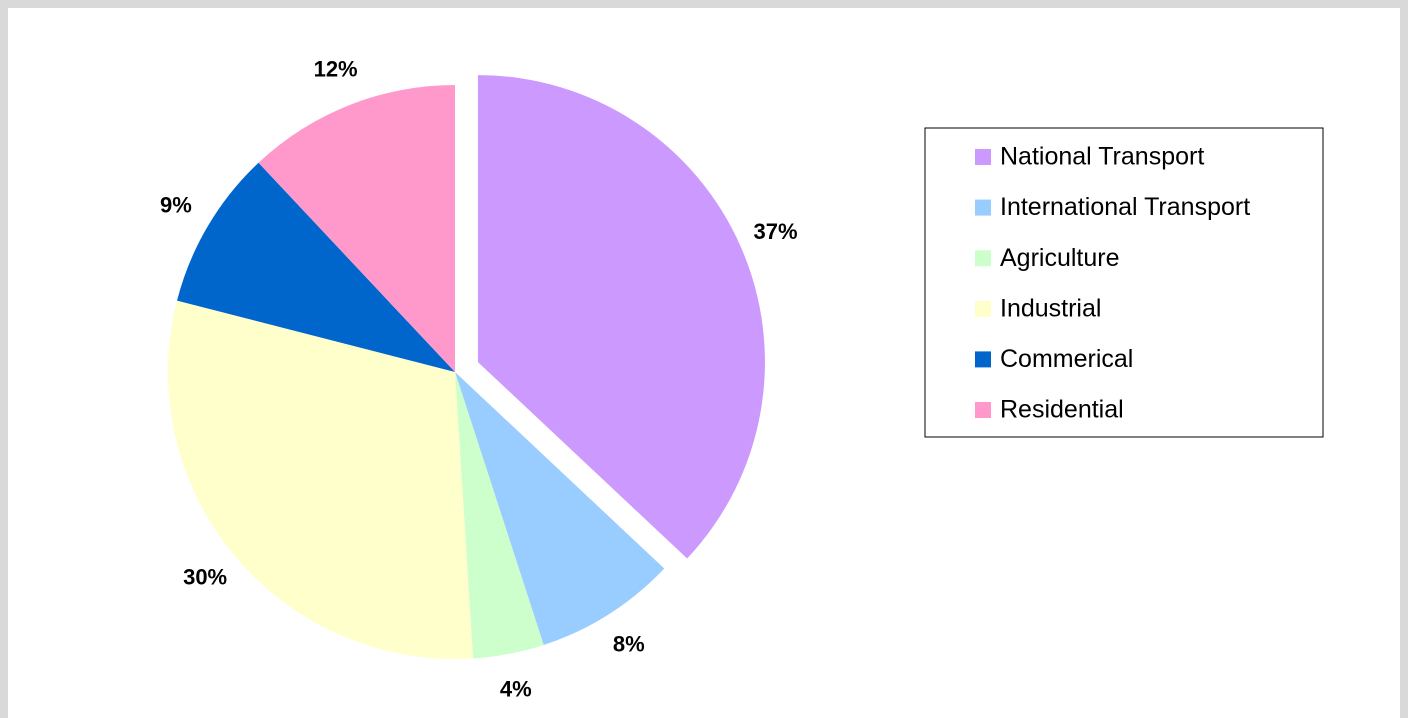 This screenshot has width=1408, height=718. I want to click on legend-label: Industrial, so click(1050, 308).